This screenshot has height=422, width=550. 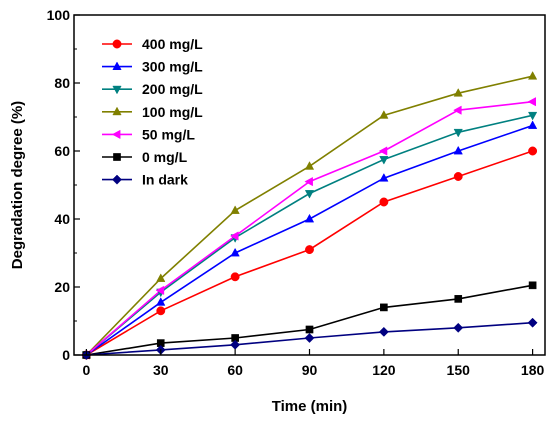 What do you see at coordinates (235, 370) in the screenshot?
I see `x-tick-label: 60` at bounding box center [235, 370].